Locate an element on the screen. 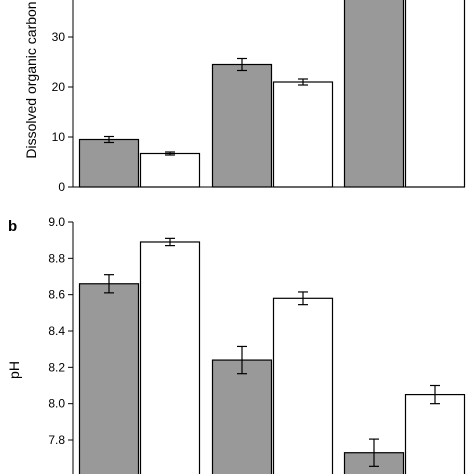 This screenshot has width=474, height=474. panel-b-label: b is located at coordinates (12, 226).